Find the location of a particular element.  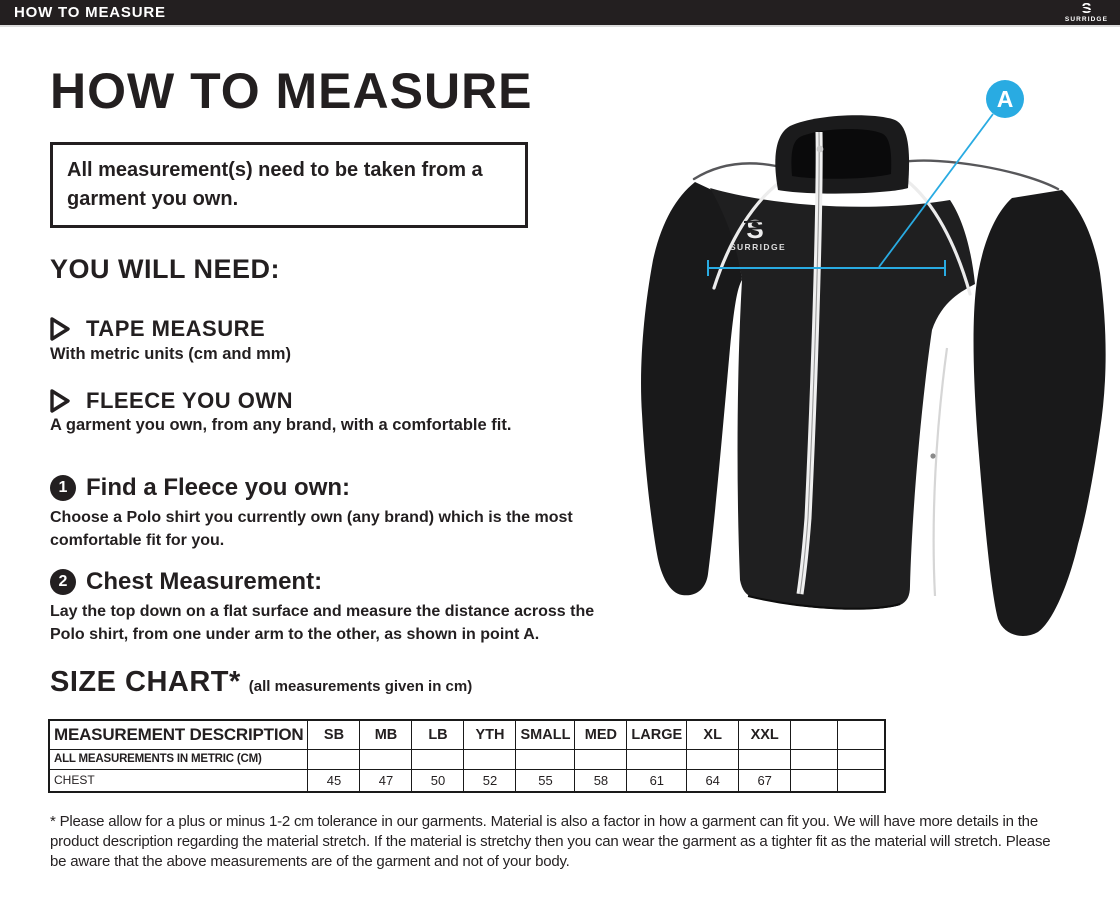

raglan-piping-left is located at coordinates (747, 235).